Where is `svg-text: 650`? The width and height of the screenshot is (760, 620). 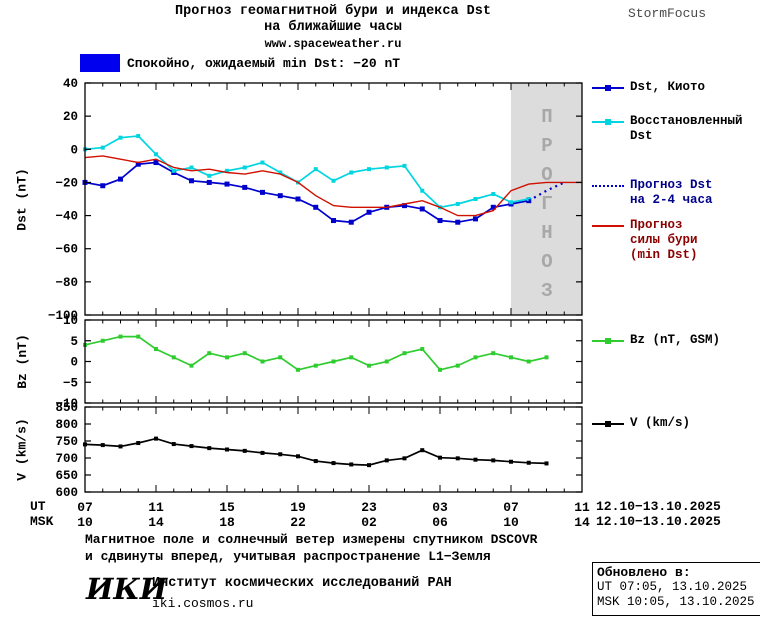 svg-text: 650 is located at coordinates (66, 476).